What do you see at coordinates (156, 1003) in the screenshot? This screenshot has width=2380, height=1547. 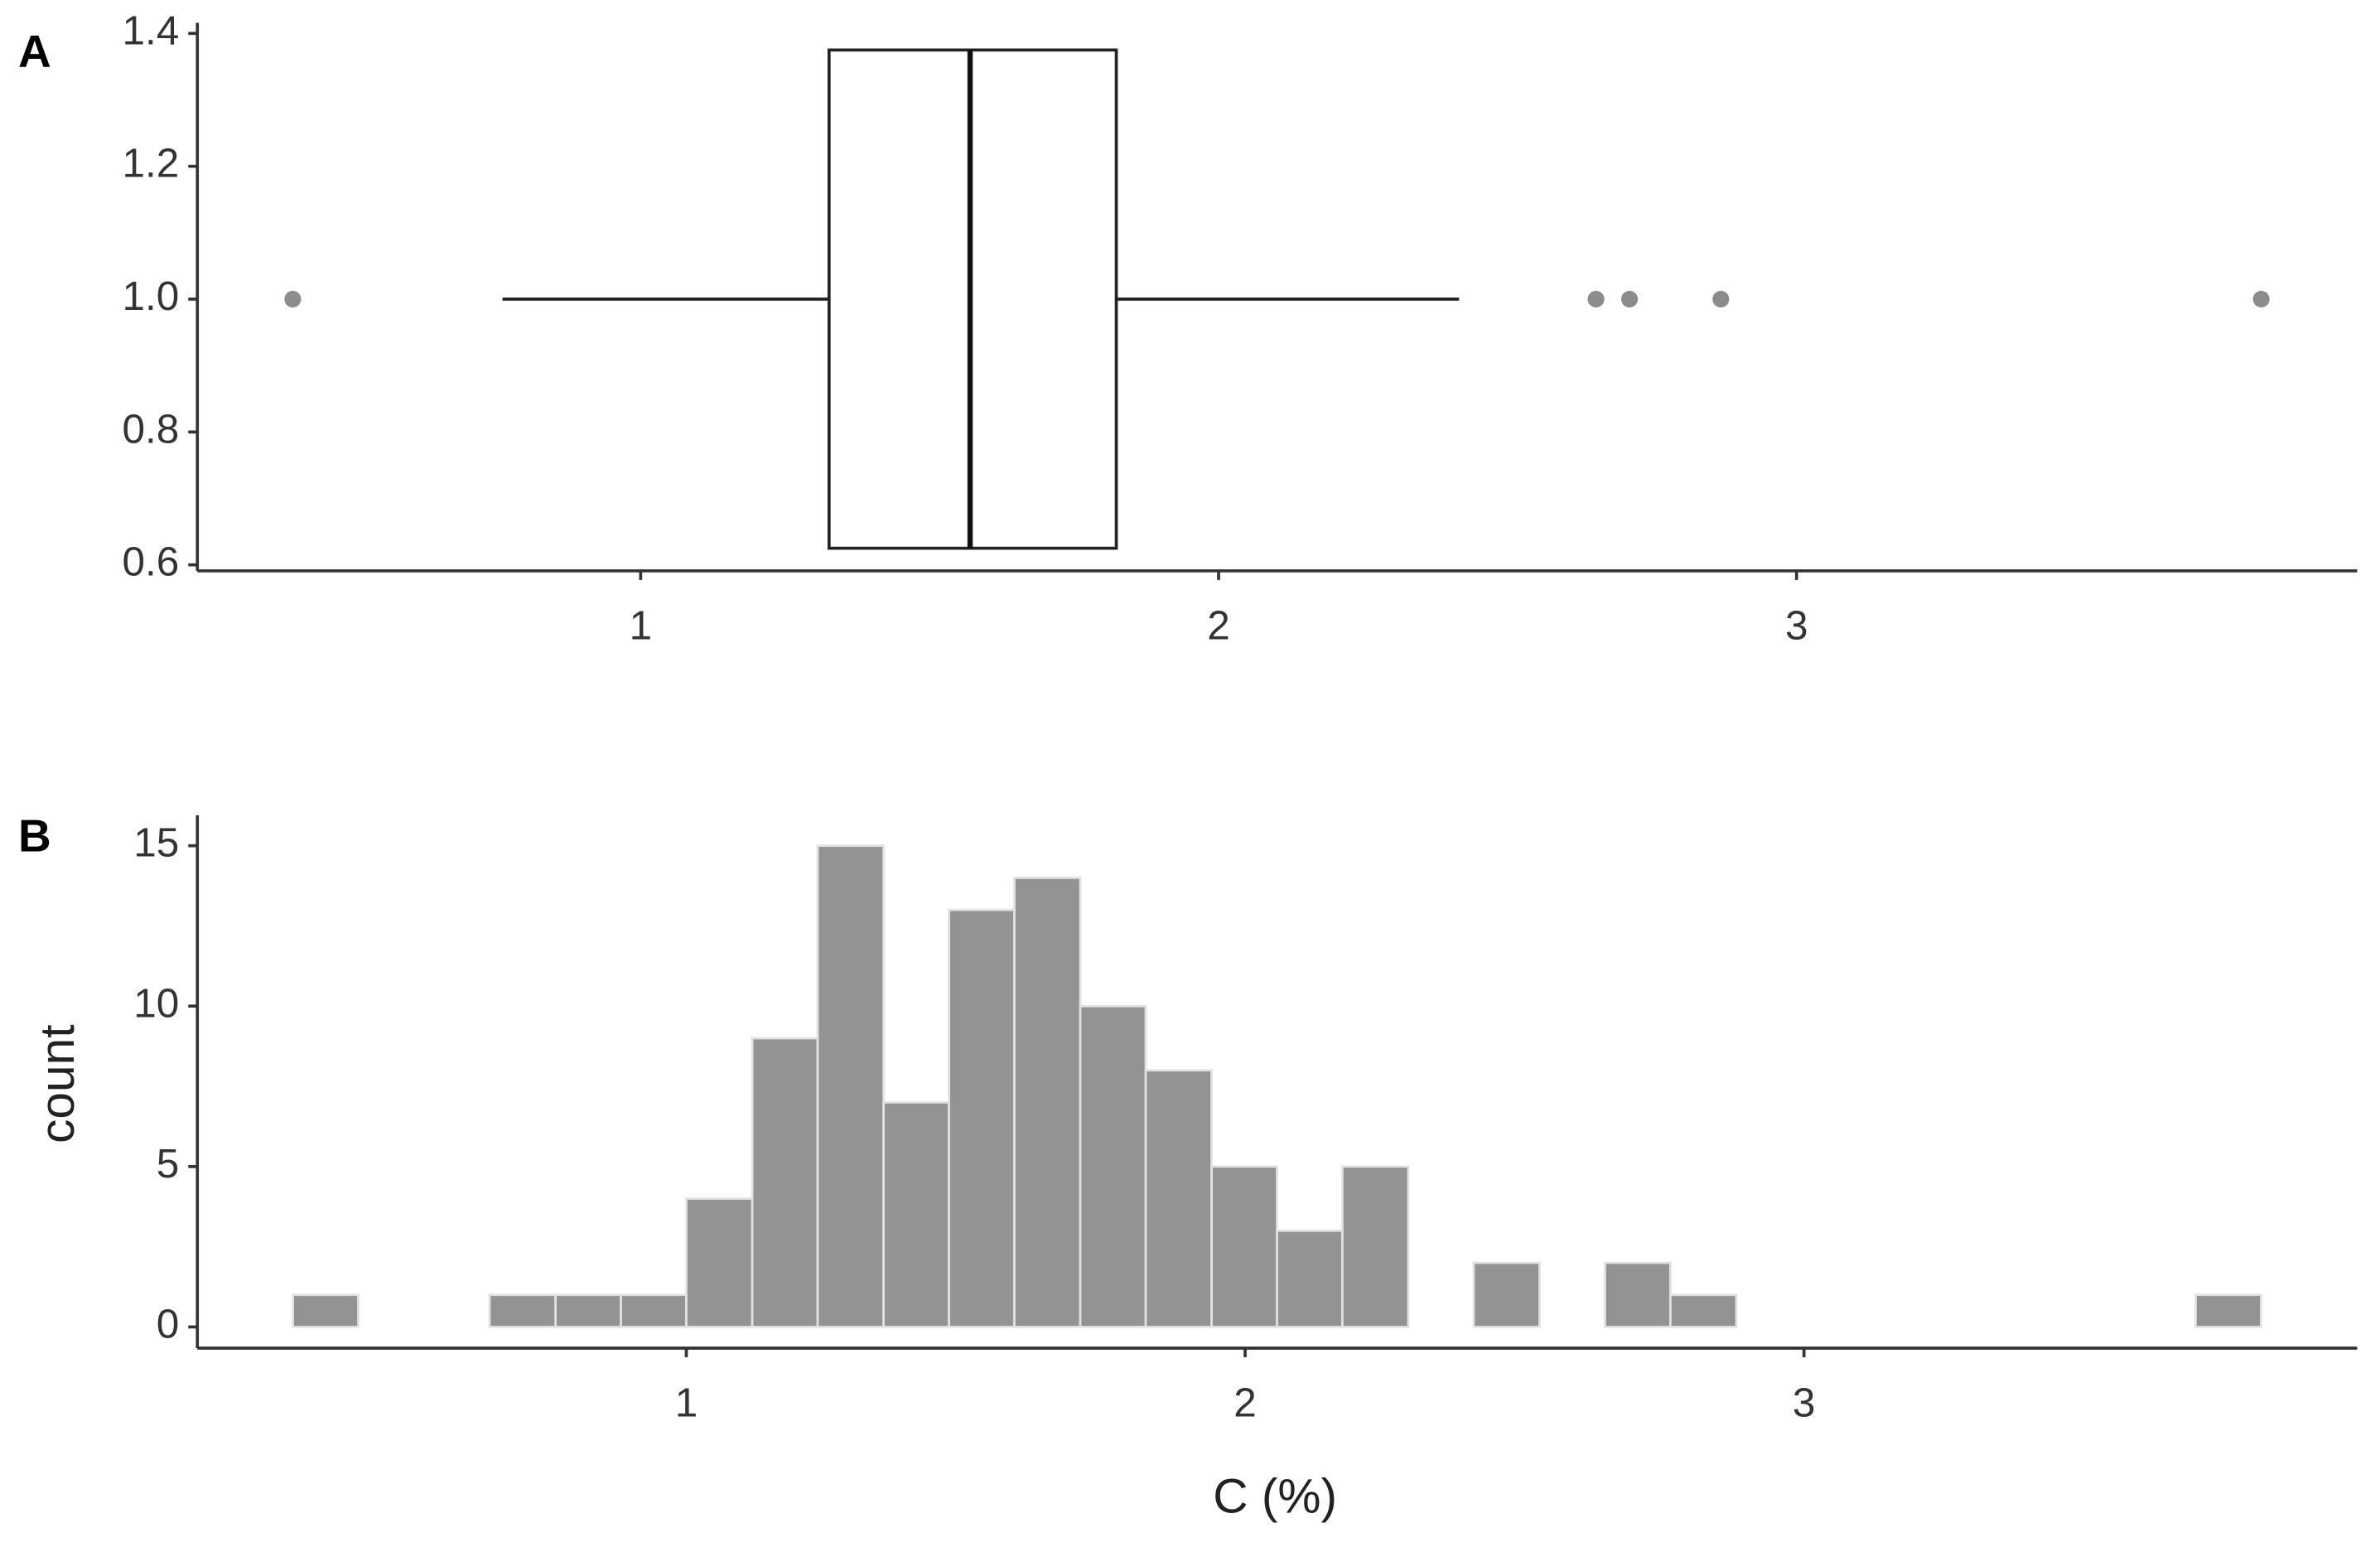 I see `y-tick-label: 10` at bounding box center [156, 1003].